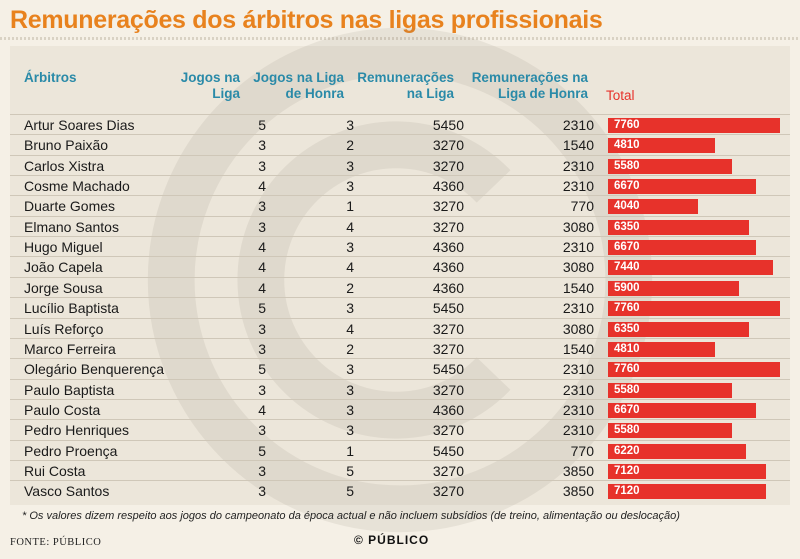 The image size is (800, 559). Describe the element at coordinates (400, 266) in the screenshot. I see `table-row: João Capela 4 4 4360 3080 7440` at that location.